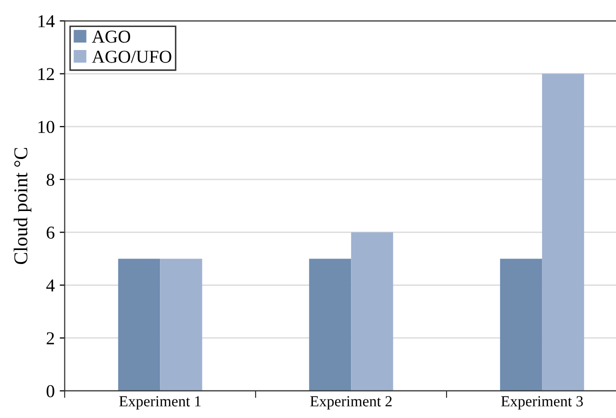 This screenshot has height=418, width=616. Describe the element at coordinates (160, 403) in the screenshot. I see `x-tick-label: Experiment 1` at that location.